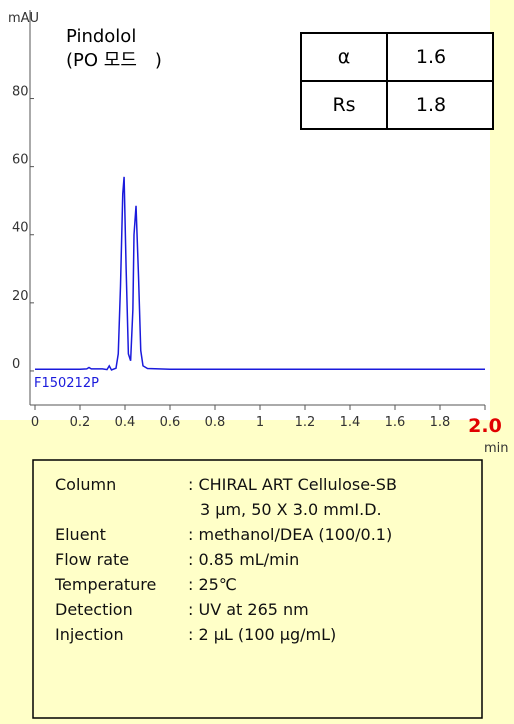 The height and width of the screenshot is (724, 514). What do you see at coordinates (215, 422) in the screenshot?
I see `x-tick-label: 0.8` at bounding box center [215, 422].